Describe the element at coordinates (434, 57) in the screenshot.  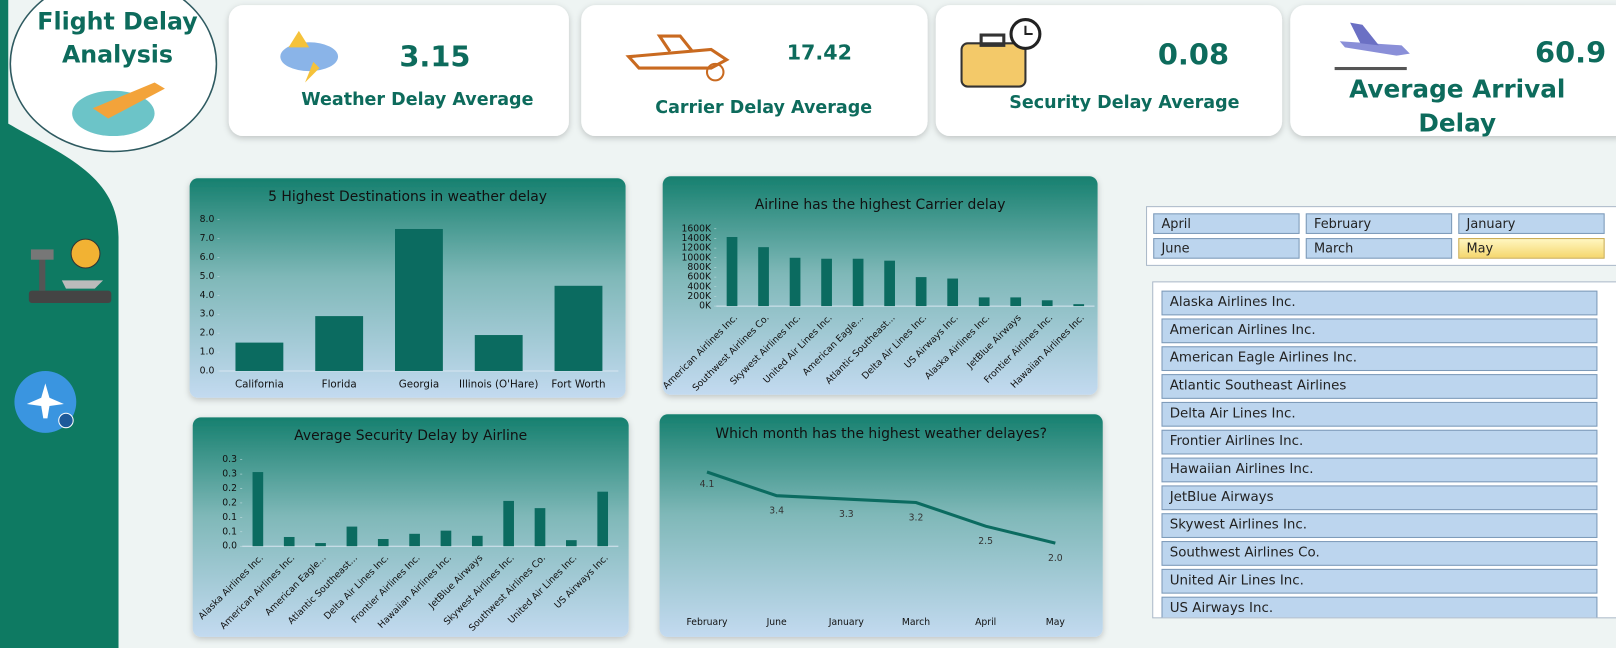
I see `kpi-value: 3.15` at that location.